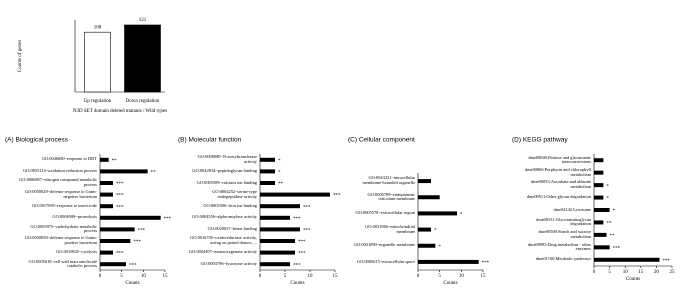 The width and height of the screenshot is (681, 290). What do you see at coordinates (228, 263) in the screenshot?
I see `category-label: GO:0003796~lysozyme activity` at bounding box center [228, 263].